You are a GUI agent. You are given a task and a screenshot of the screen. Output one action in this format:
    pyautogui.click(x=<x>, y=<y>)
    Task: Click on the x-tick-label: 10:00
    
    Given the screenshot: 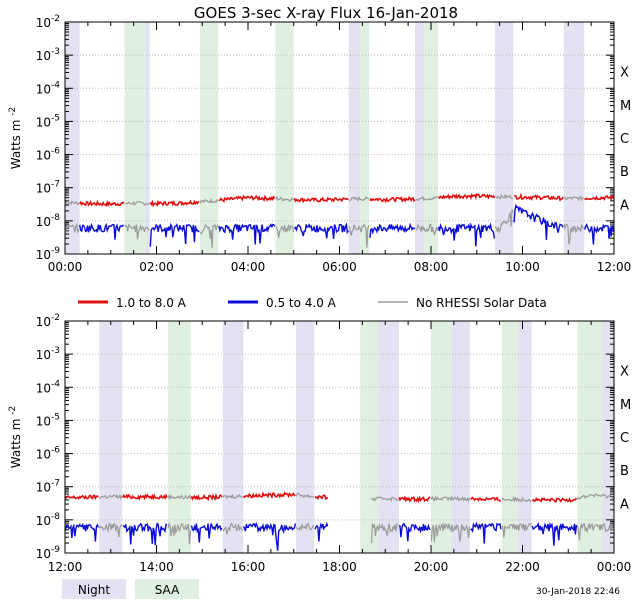 What is the action you would take?
    pyautogui.click(x=522, y=267)
    